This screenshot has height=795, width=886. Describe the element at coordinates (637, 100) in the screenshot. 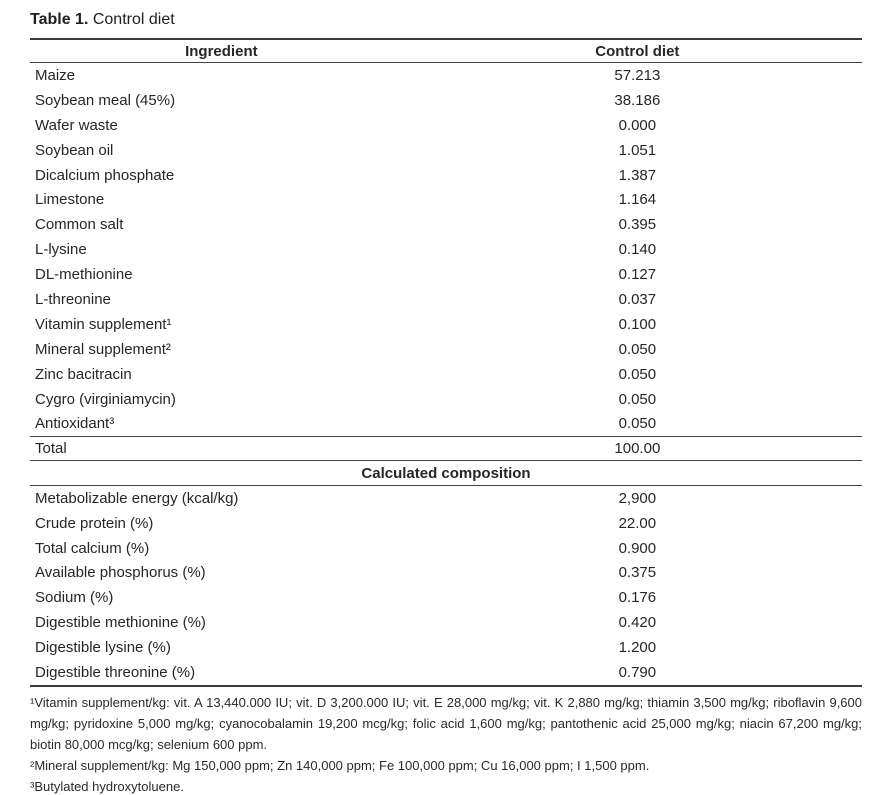

I see `row-value-cell: 38.186` at that location.